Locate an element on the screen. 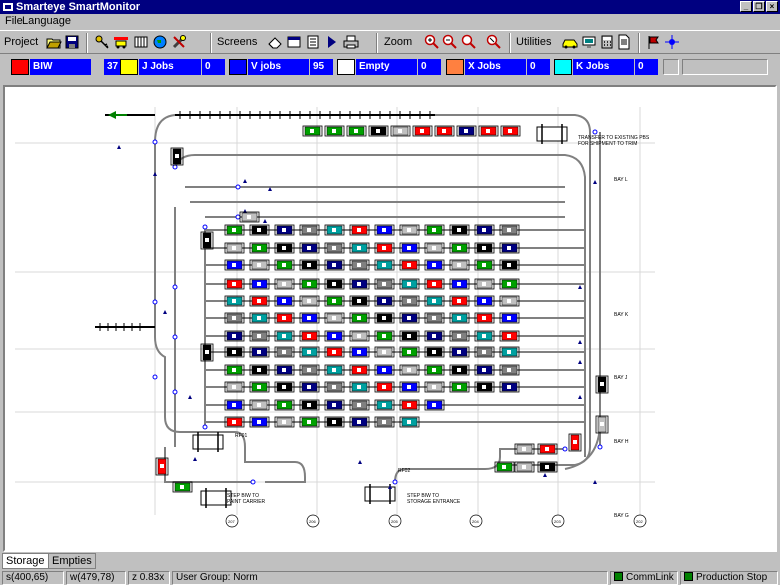 This screenshot has width=780, height=585. column-marker-label: 207 is located at coordinates (231, 521).